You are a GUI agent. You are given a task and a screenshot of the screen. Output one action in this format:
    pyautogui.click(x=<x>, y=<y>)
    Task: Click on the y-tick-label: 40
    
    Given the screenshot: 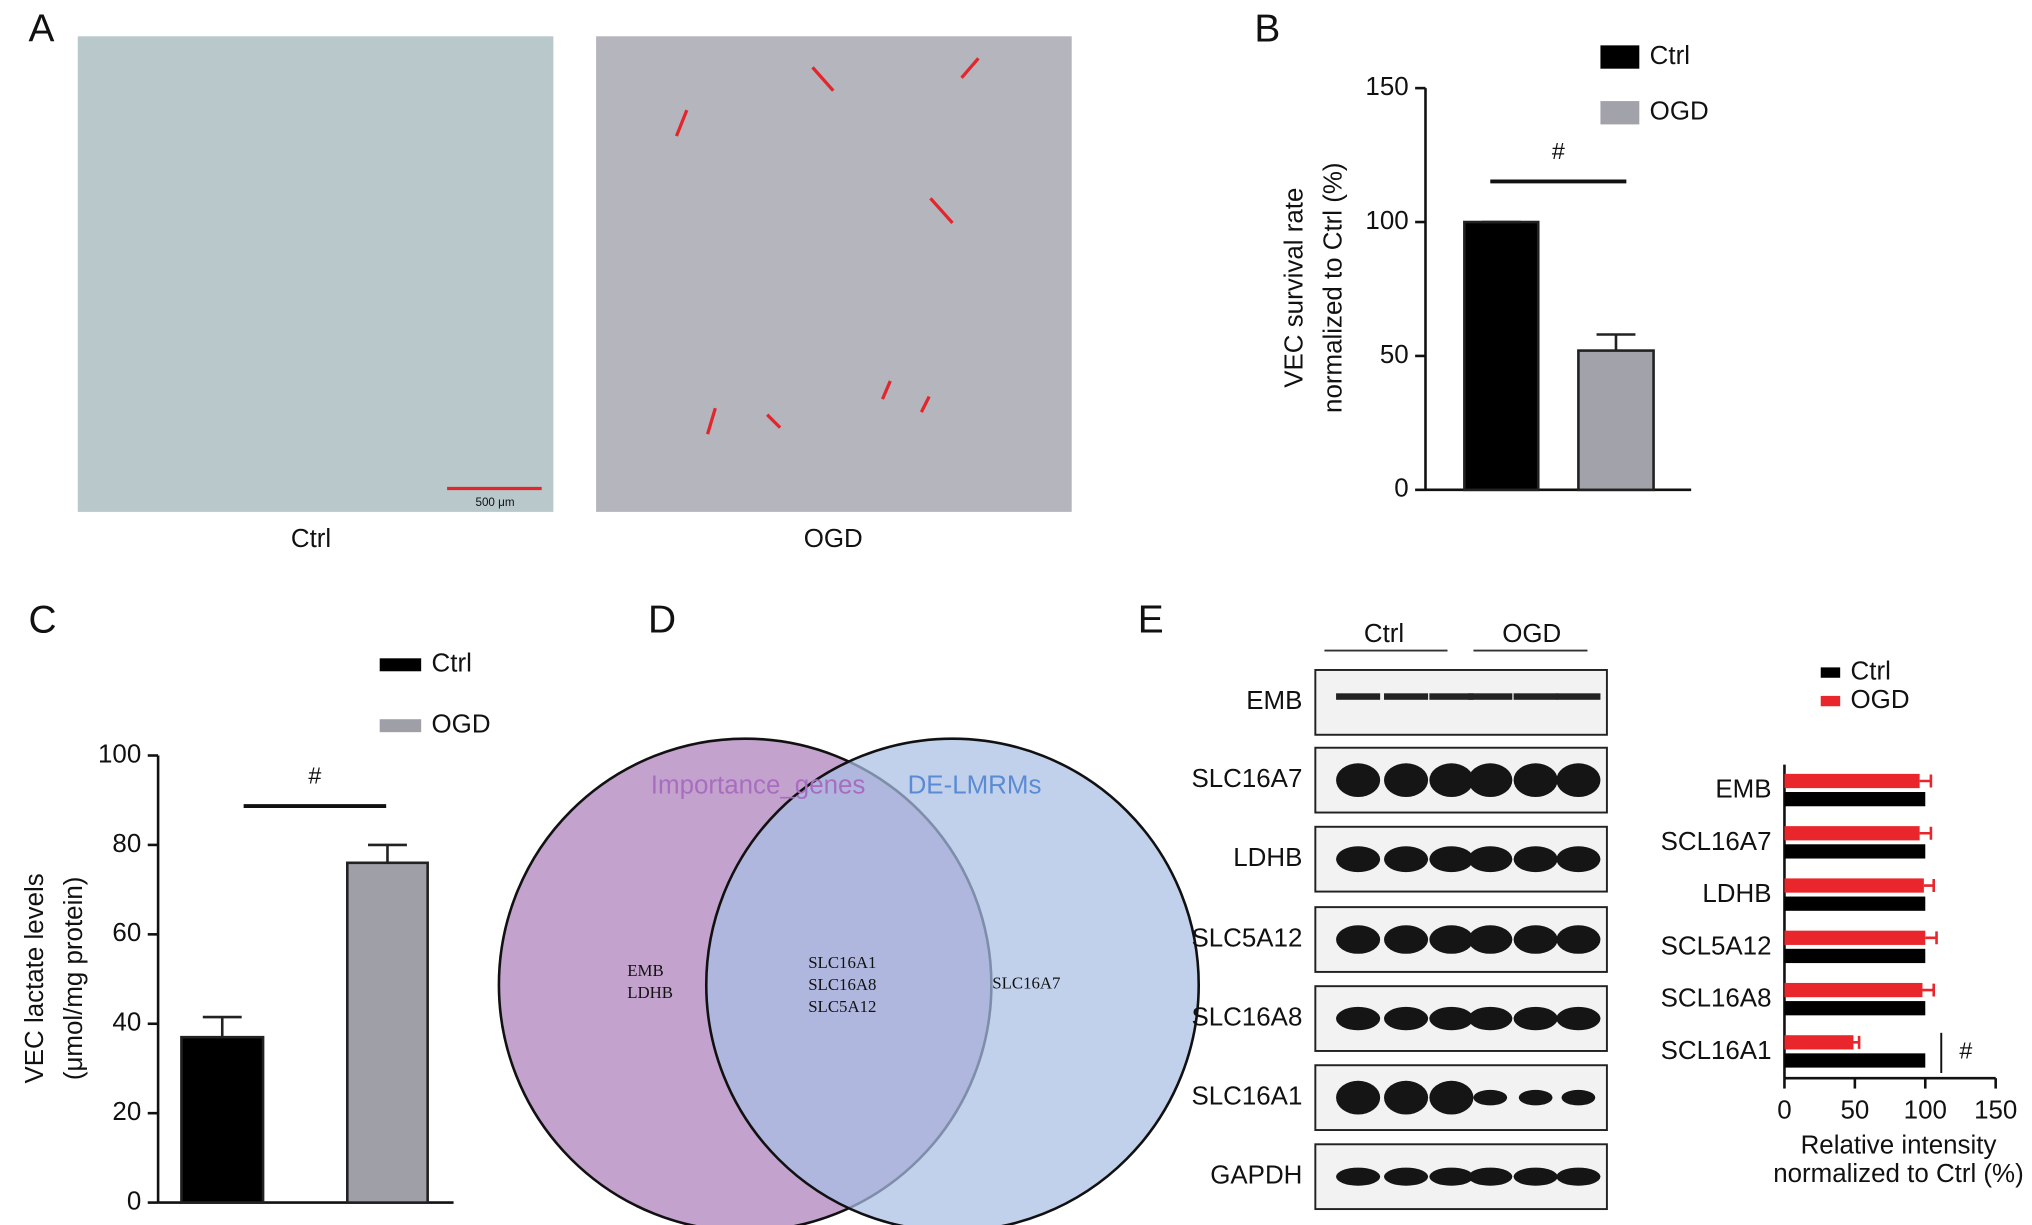 What is the action you would take?
    pyautogui.click(x=126, y=1023)
    